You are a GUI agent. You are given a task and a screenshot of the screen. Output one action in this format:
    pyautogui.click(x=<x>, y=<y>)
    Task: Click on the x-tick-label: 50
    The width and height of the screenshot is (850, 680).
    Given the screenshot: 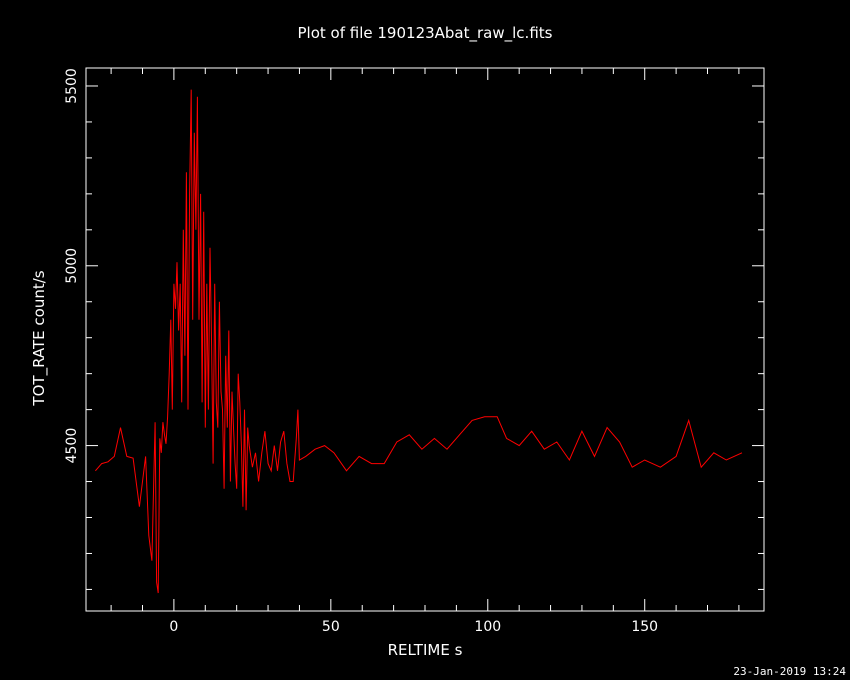 What is the action you would take?
    pyautogui.click(x=331, y=627)
    